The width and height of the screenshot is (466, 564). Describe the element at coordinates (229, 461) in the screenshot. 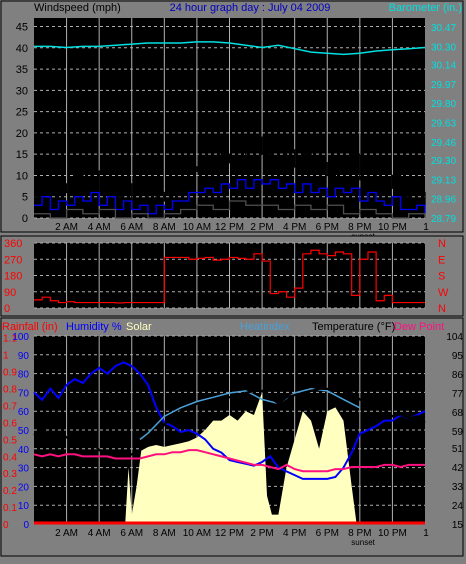

I see `dewpoint-line` at that location.